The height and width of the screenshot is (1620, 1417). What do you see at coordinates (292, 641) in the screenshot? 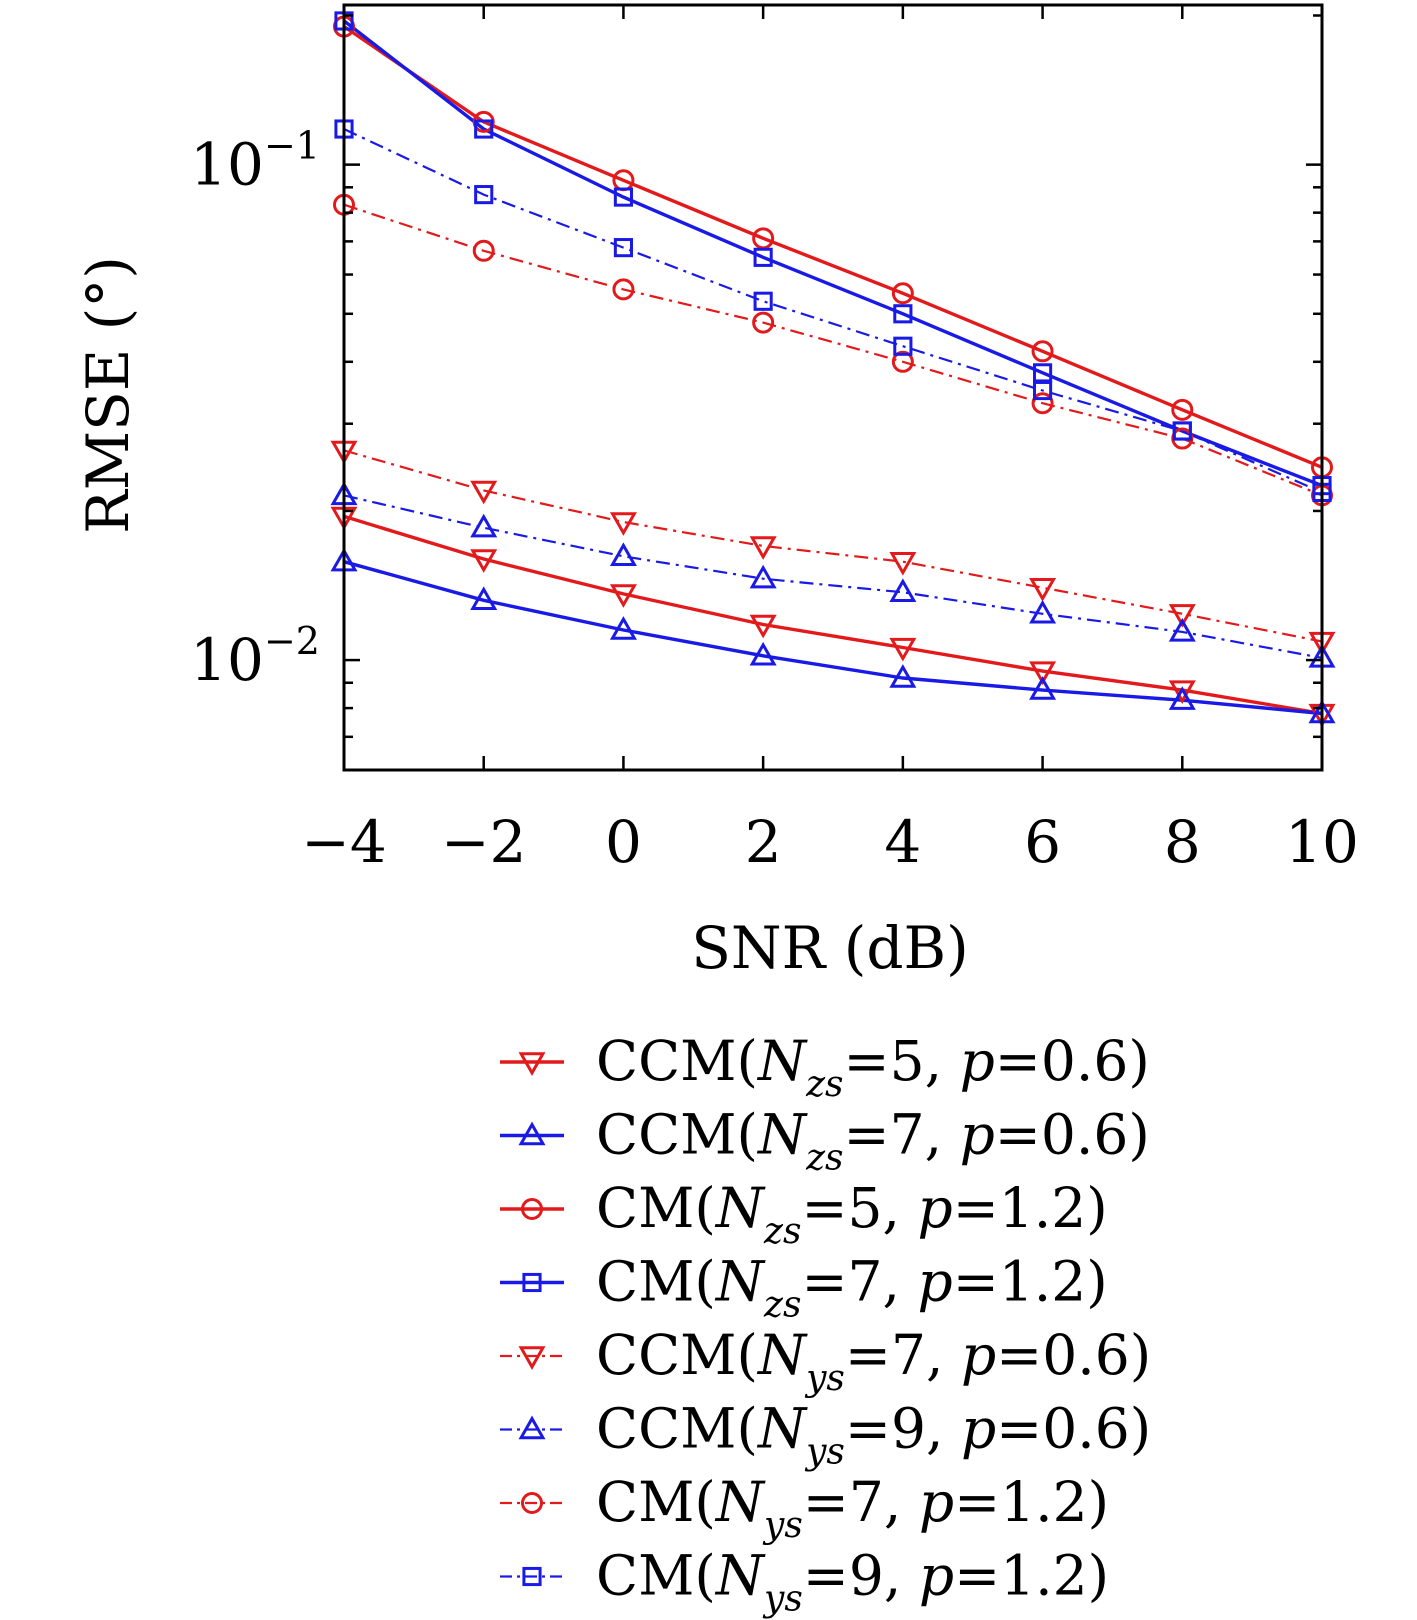
I see `y-tick-exponent: −2` at bounding box center [292, 641].